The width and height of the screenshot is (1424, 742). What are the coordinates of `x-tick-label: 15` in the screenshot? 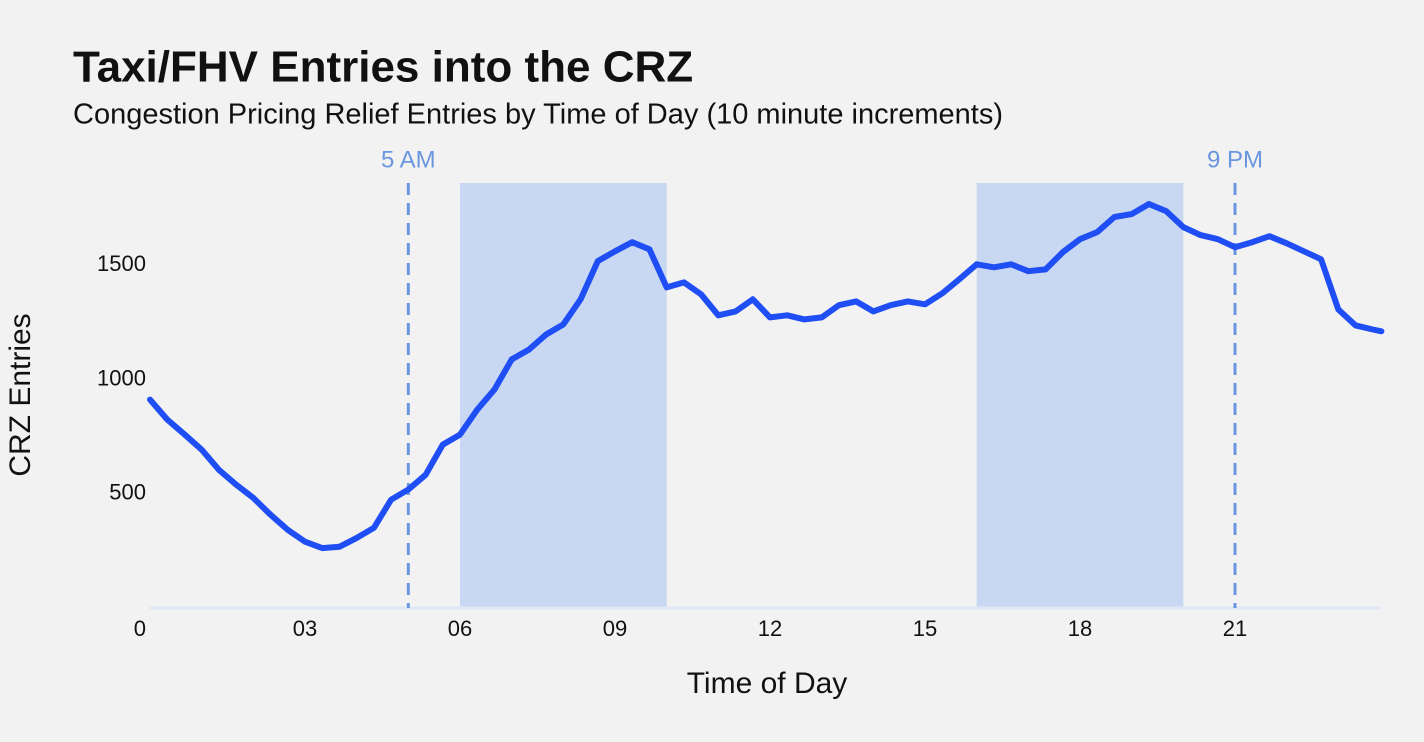 It's located at (925, 628).